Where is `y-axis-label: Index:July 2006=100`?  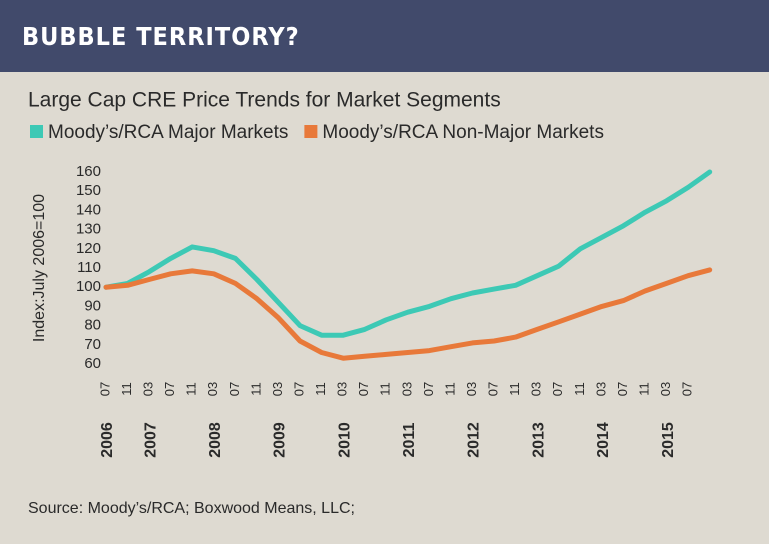
y-axis-label: Index:July 2006=100 is located at coordinates (39, 268).